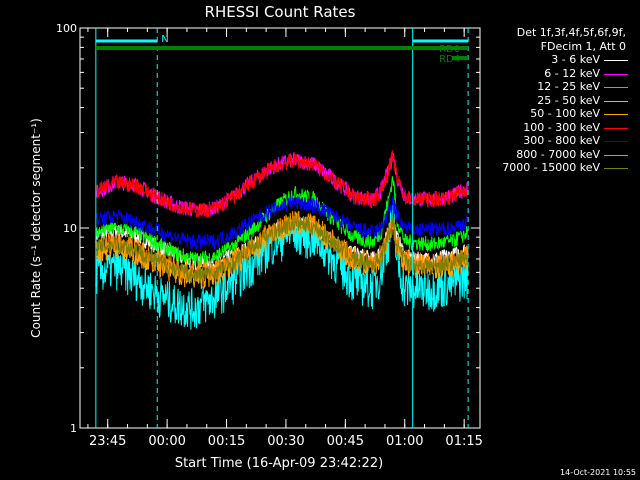 The image size is (640, 480). What do you see at coordinates (404, 441) in the screenshot?
I see `x-tick-label: 01:00` at bounding box center [404, 441].